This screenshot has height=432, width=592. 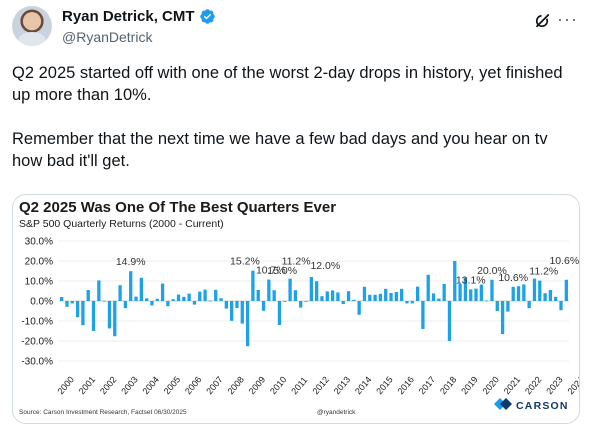 I want to click on y-tick-label: -10.0%, so click(x=37, y=322).